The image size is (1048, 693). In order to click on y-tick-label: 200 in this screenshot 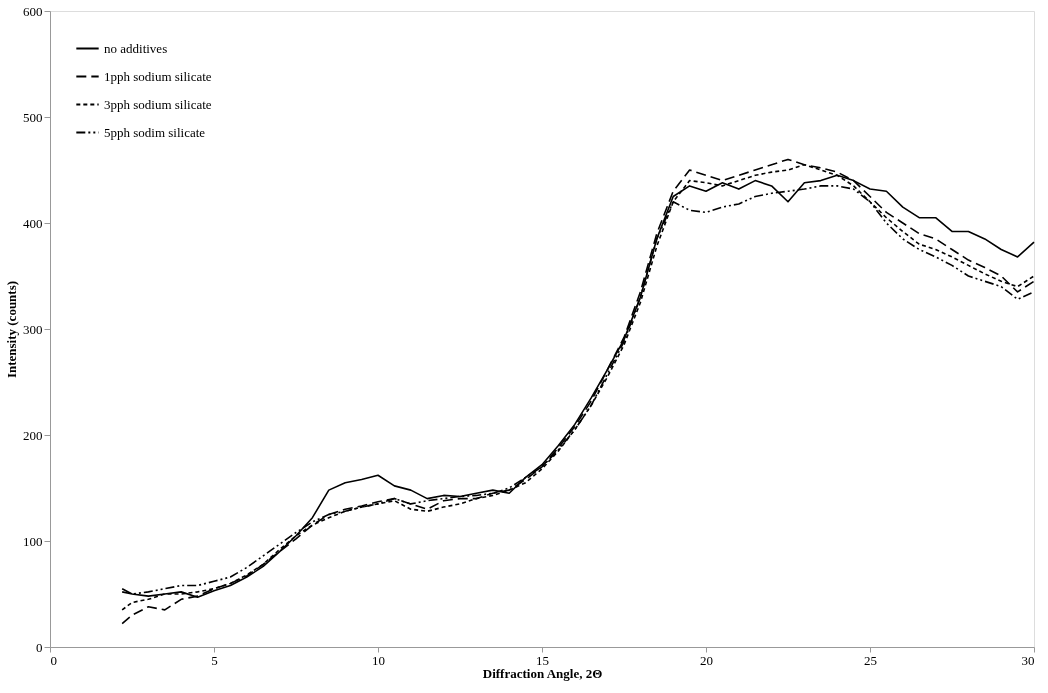, I will do `click(33, 435)`.